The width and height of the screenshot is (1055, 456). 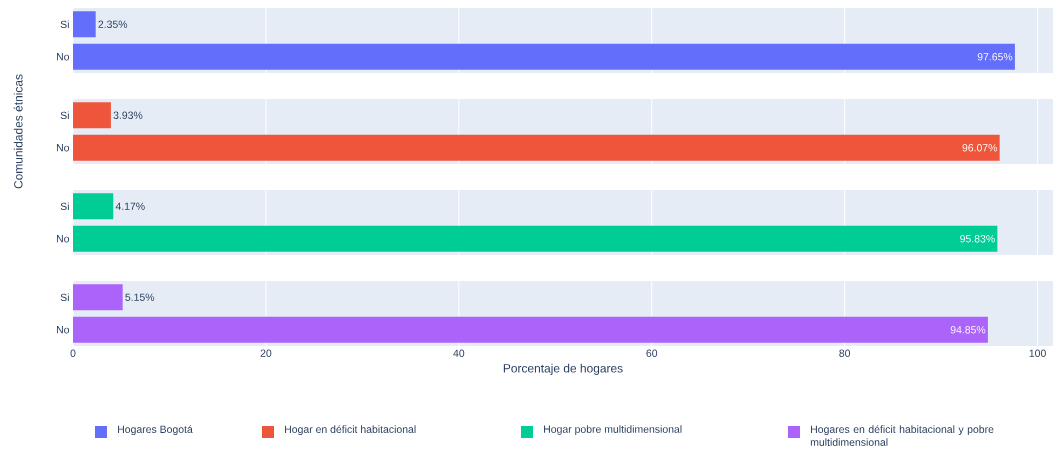 I want to click on legend-label: Hogares en déficit habitacional y pobre multidimensional, so click(x=902, y=435).